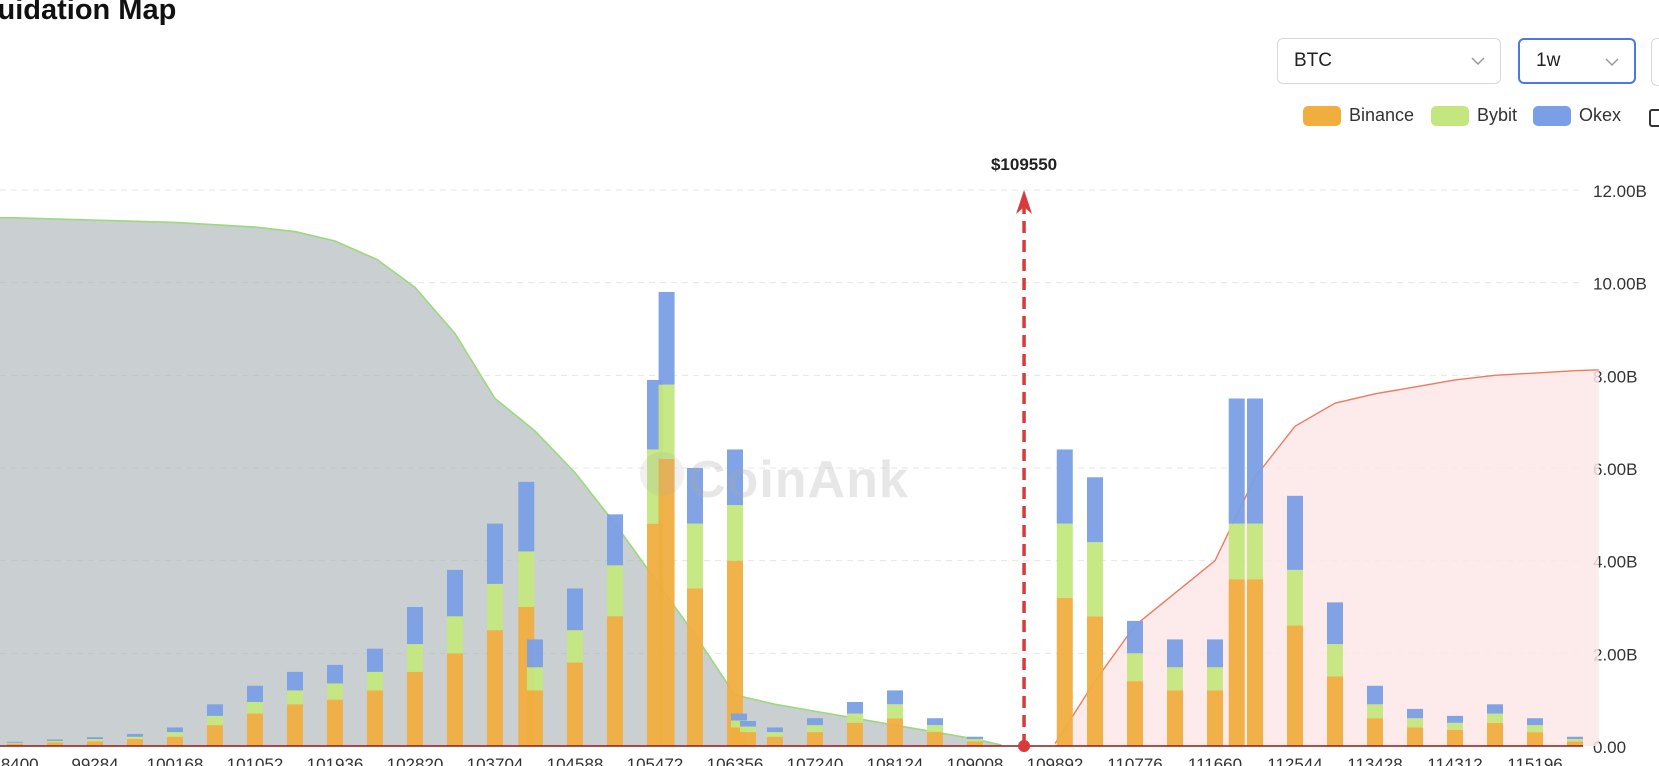  What do you see at coordinates (575, 760) in the screenshot?
I see `x-tick-label: 104588` at bounding box center [575, 760].